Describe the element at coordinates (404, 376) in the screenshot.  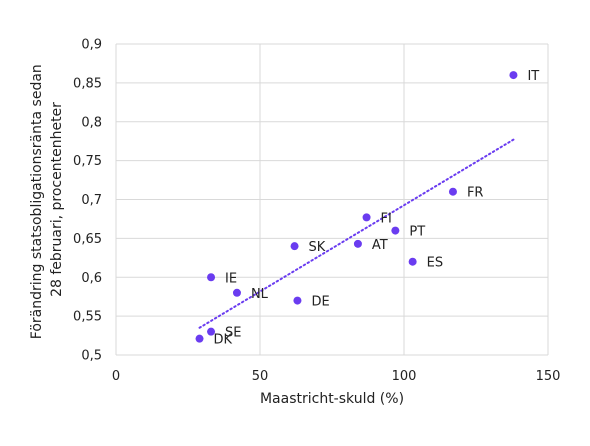
I see `x-tick-label: 100` at that location.